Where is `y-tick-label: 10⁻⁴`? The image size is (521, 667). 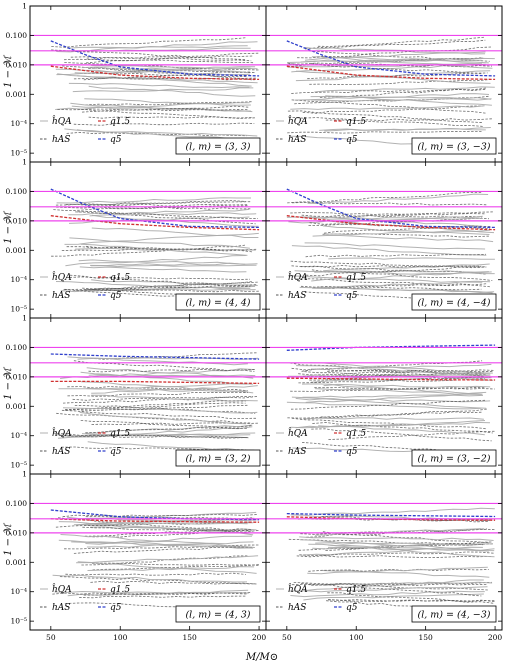
y-tick-label: 10⁻⁴ is located at coordinates (18, 591).